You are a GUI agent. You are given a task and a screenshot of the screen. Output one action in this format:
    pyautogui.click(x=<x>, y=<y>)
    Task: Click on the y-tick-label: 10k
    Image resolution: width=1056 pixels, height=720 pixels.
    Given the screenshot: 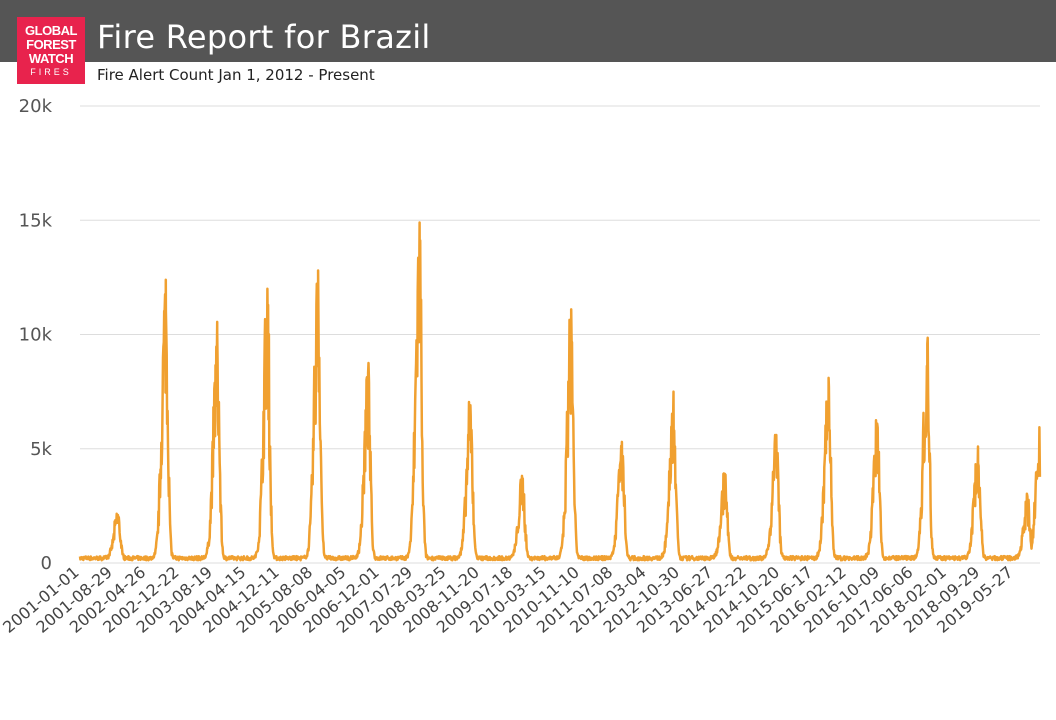 What is the action you would take?
    pyautogui.click(x=36, y=335)
    